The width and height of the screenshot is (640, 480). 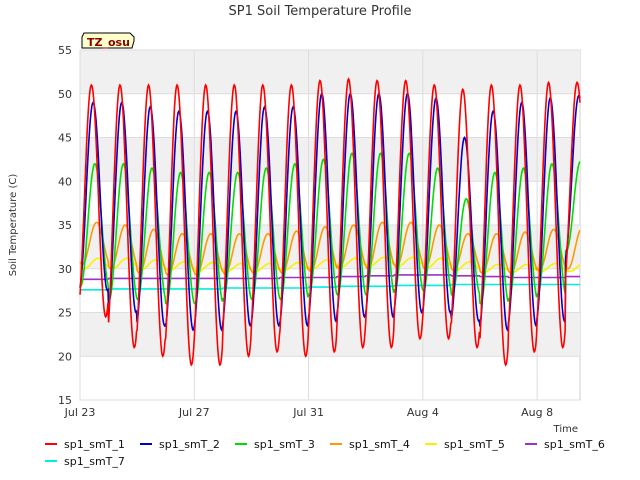 I want to click on legend-label: sp1_smT_5, so click(x=474, y=444).